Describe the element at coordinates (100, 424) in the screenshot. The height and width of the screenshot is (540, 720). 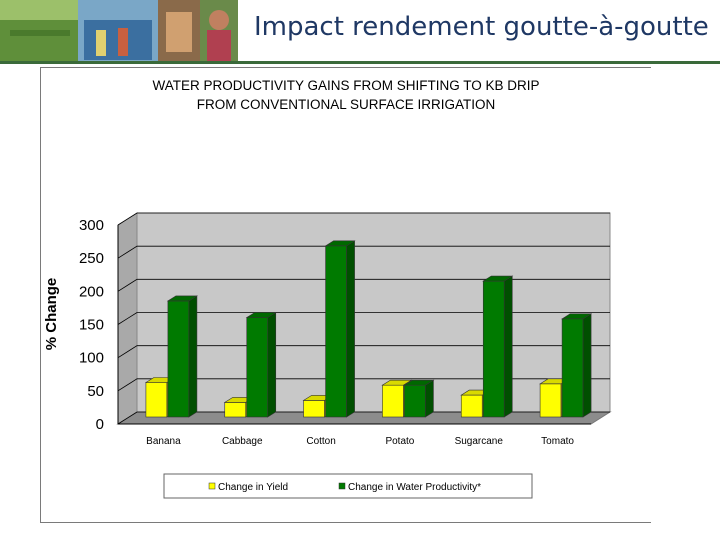
I see `y-tick-label: 0` at that location.